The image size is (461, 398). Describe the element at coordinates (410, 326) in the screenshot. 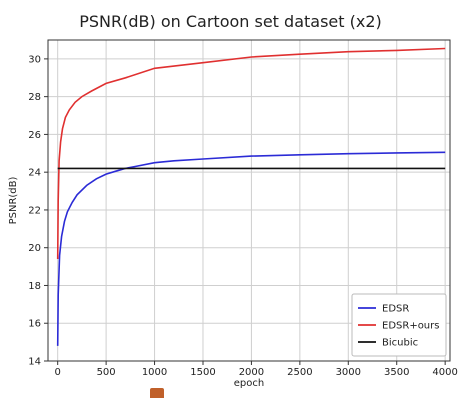

I see `legend-label: EDSR+ours` at that location.